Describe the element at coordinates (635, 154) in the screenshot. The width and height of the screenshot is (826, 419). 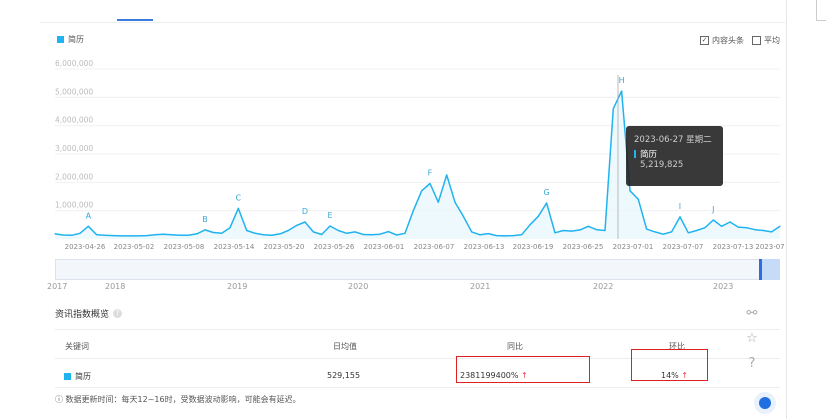
I see `tooltip-series-marker` at that location.